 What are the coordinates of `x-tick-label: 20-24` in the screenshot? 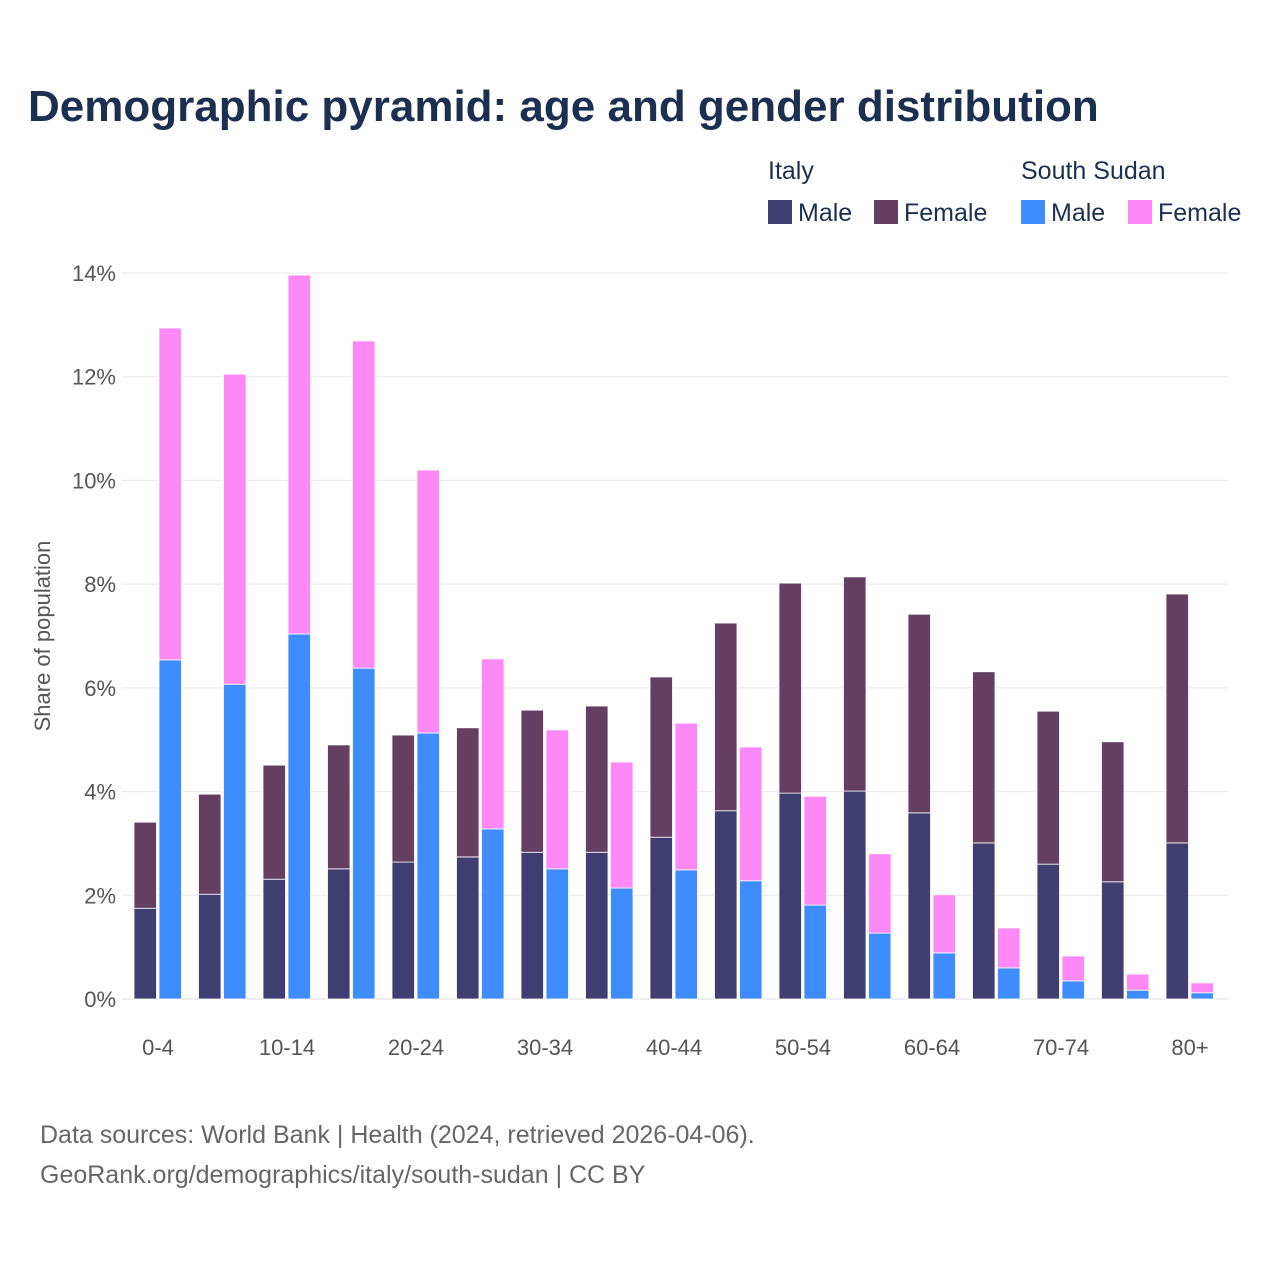 It's located at (416, 1047).